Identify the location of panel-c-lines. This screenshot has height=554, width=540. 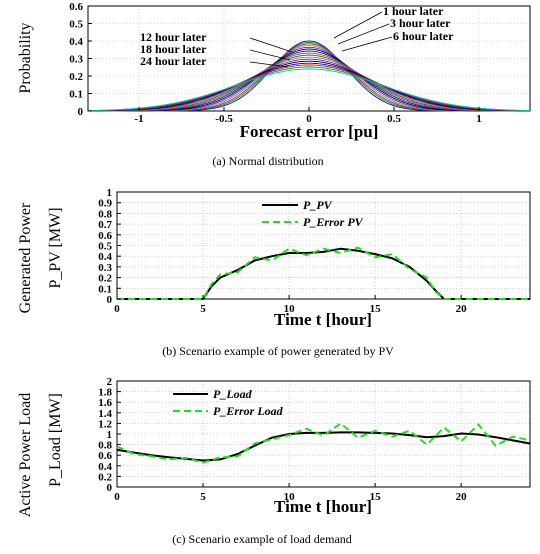
(323, 443).